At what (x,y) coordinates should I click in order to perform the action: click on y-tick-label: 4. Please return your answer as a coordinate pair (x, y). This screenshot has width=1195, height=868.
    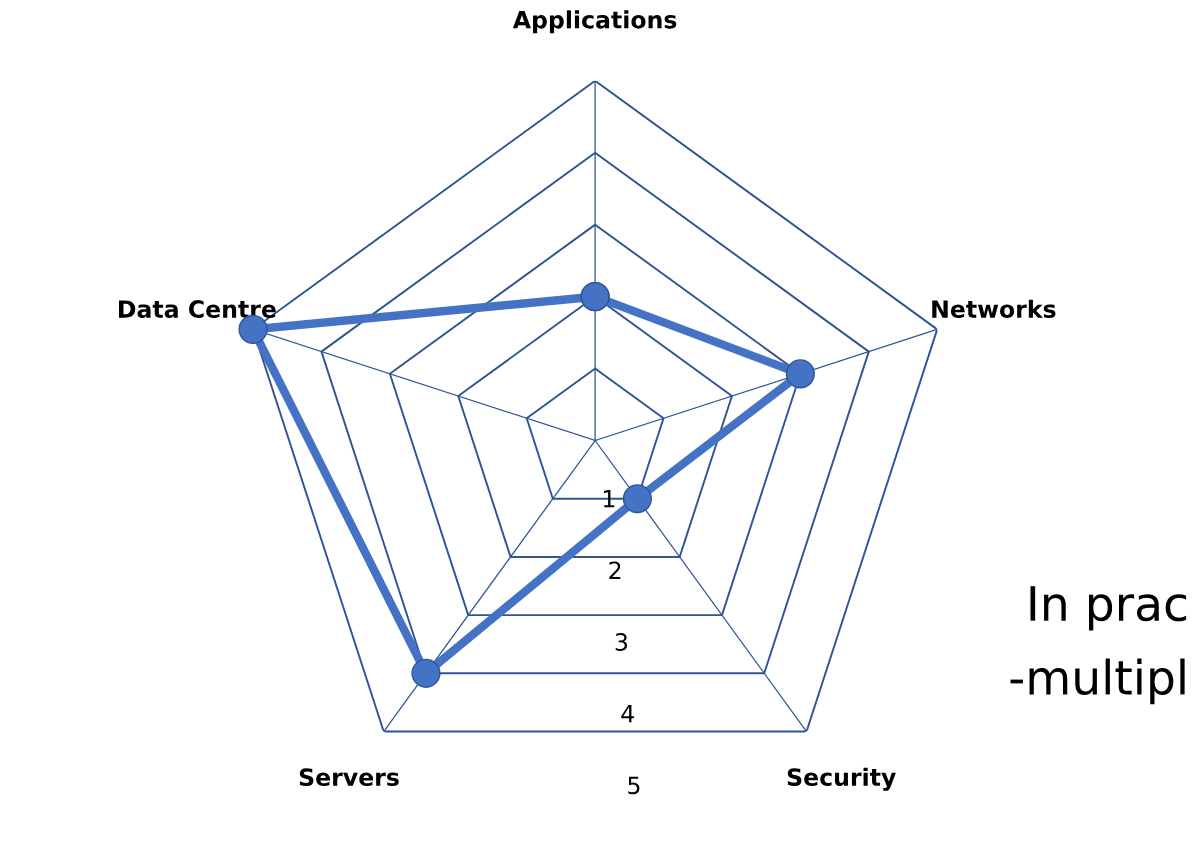
    Looking at the image, I should click on (627, 714).